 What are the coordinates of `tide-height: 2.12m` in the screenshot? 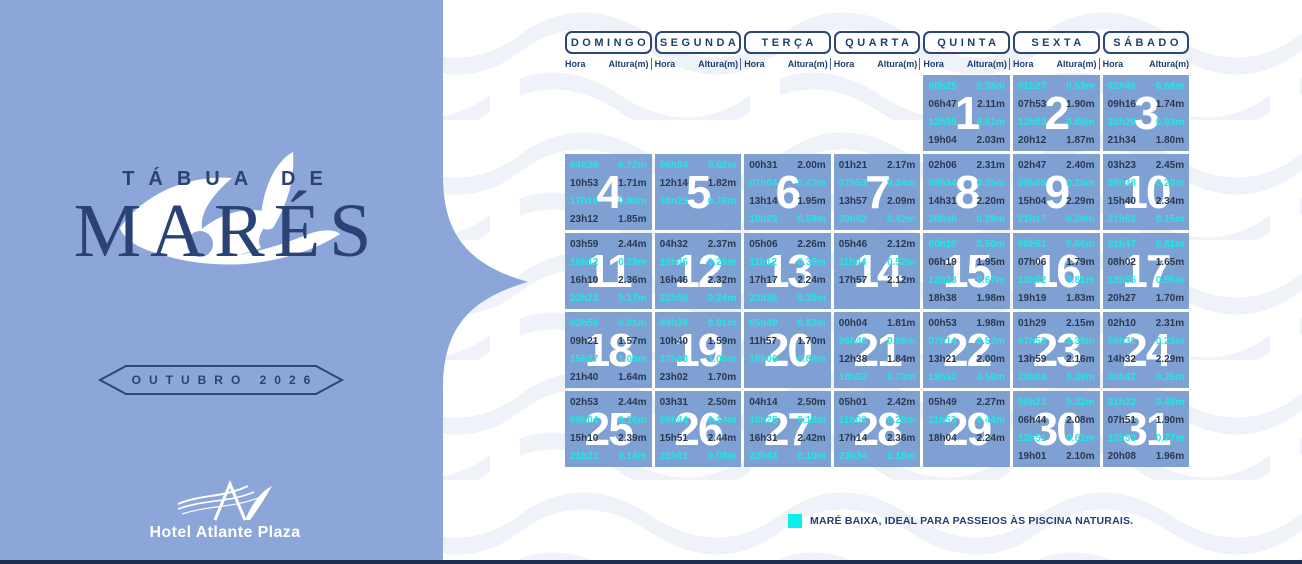 It's located at (901, 244).